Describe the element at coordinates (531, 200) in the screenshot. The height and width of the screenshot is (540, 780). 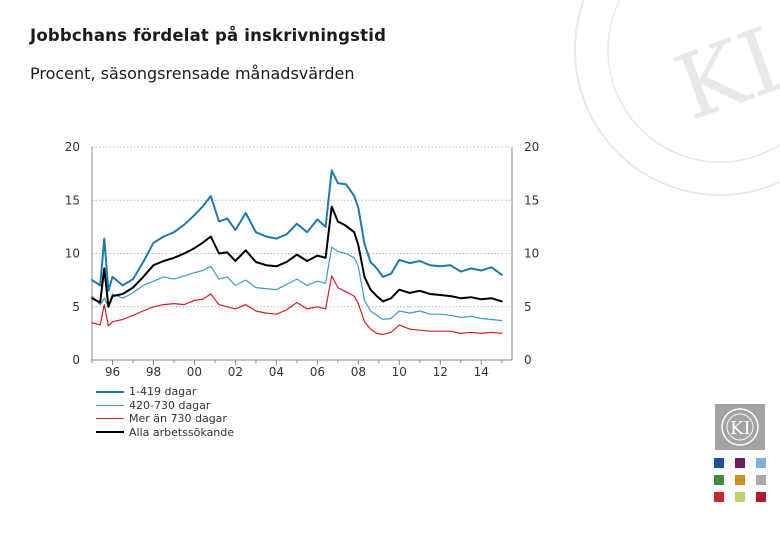
I see `y-tick-label-right: 15` at that location.